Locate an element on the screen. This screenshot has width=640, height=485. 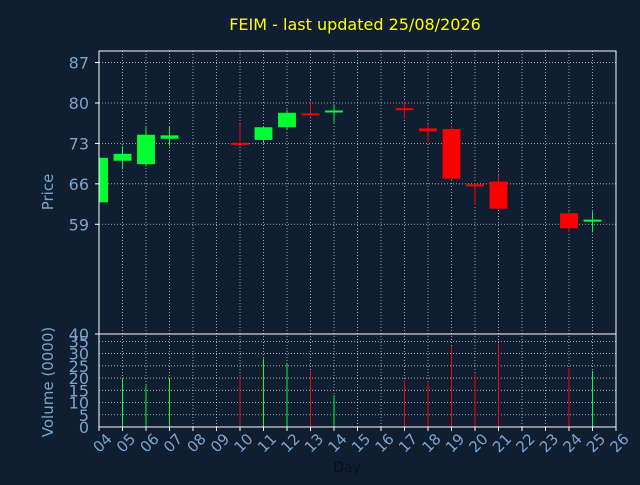
price-axis-label: Price is located at coordinates (48, 192).